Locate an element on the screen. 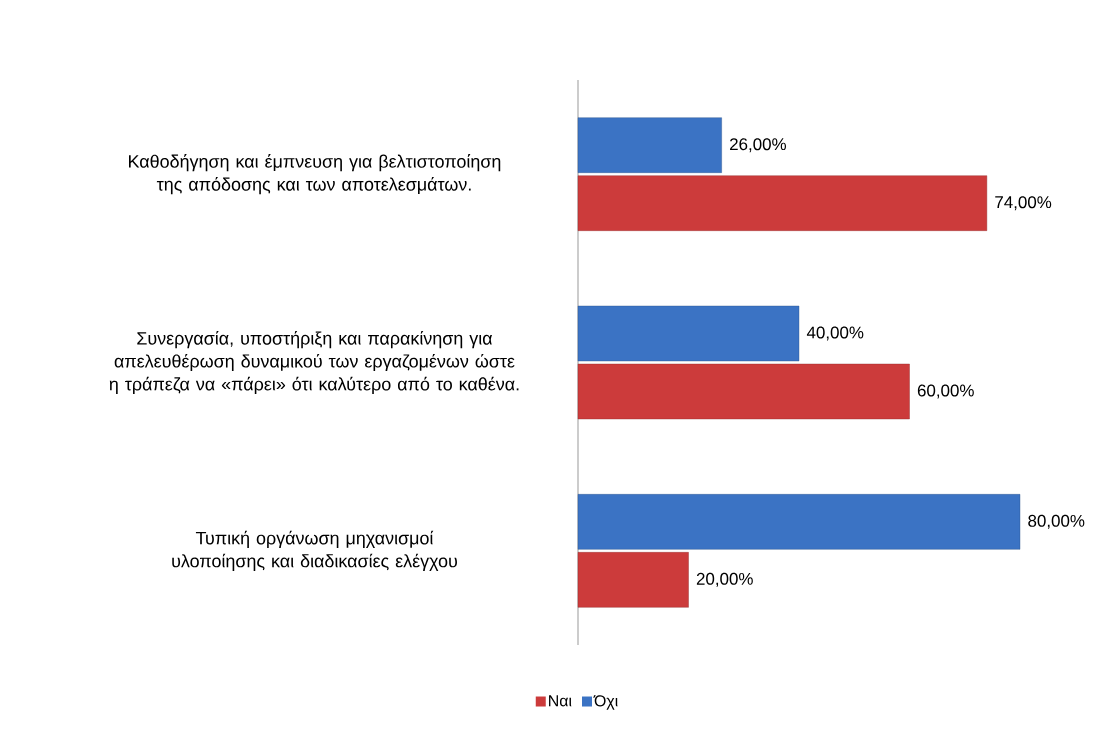 Image resolution: width=1098 pixels, height=732 pixels. y-tick-label: Συνεργασία, υποστήριξη και παρακίνηση για απελευθέρωση δυναμικού των εργαζομένων ώστε η τράπεζα να «πάρει» ότι καλύτερο από το καθένα. is located at coordinates (314, 362).